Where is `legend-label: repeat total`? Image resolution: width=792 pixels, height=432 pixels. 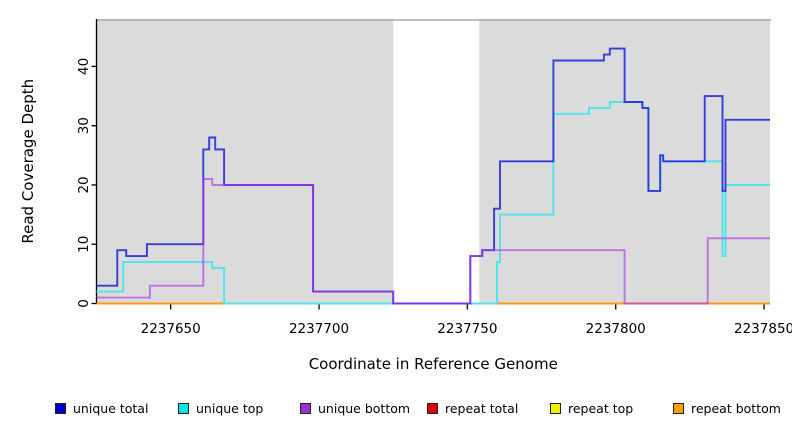
legend-label: repeat total is located at coordinates (482, 408).